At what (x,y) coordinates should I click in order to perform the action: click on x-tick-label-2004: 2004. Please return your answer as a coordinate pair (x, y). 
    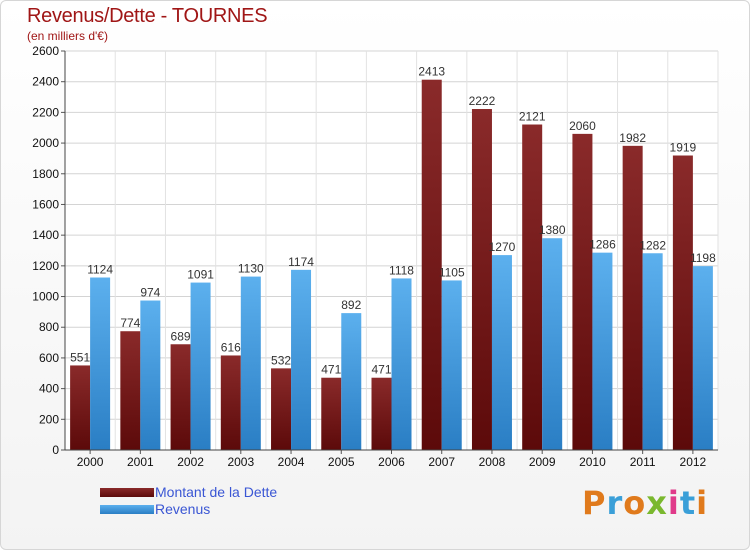
    Looking at the image, I should click on (291, 462).